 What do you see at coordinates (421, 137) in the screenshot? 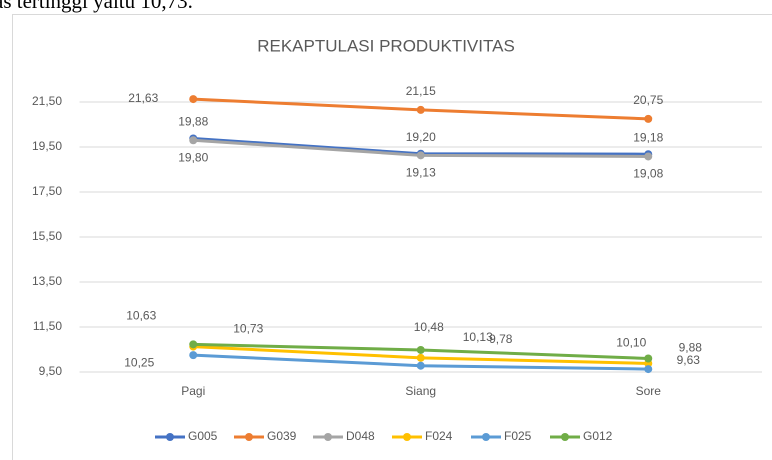
I see `data-label: 19,20` at bounding box center [421, 137].